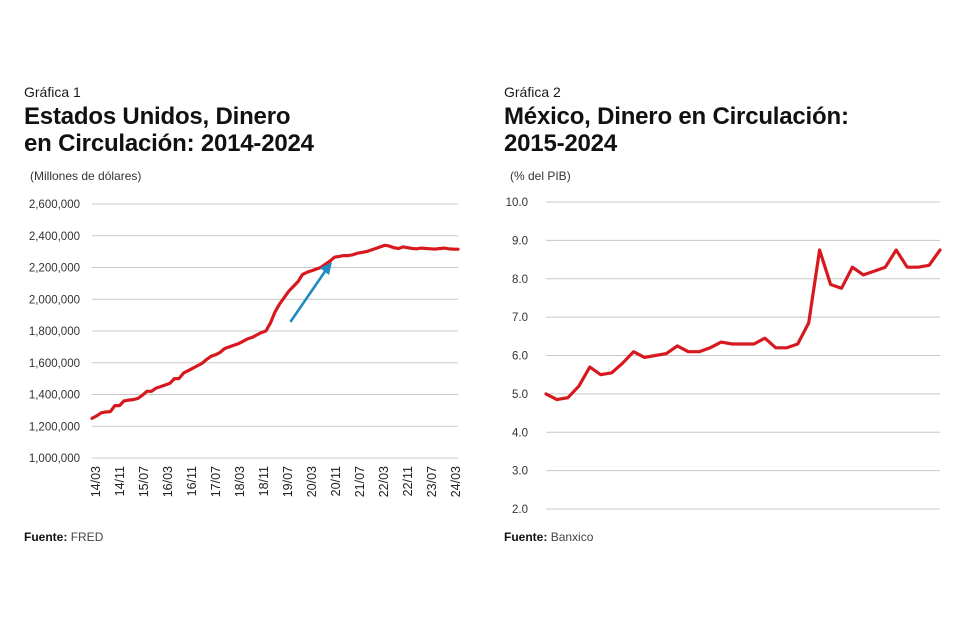  I want to click on y-tick-label: 1,000,000, so click(54, 459).